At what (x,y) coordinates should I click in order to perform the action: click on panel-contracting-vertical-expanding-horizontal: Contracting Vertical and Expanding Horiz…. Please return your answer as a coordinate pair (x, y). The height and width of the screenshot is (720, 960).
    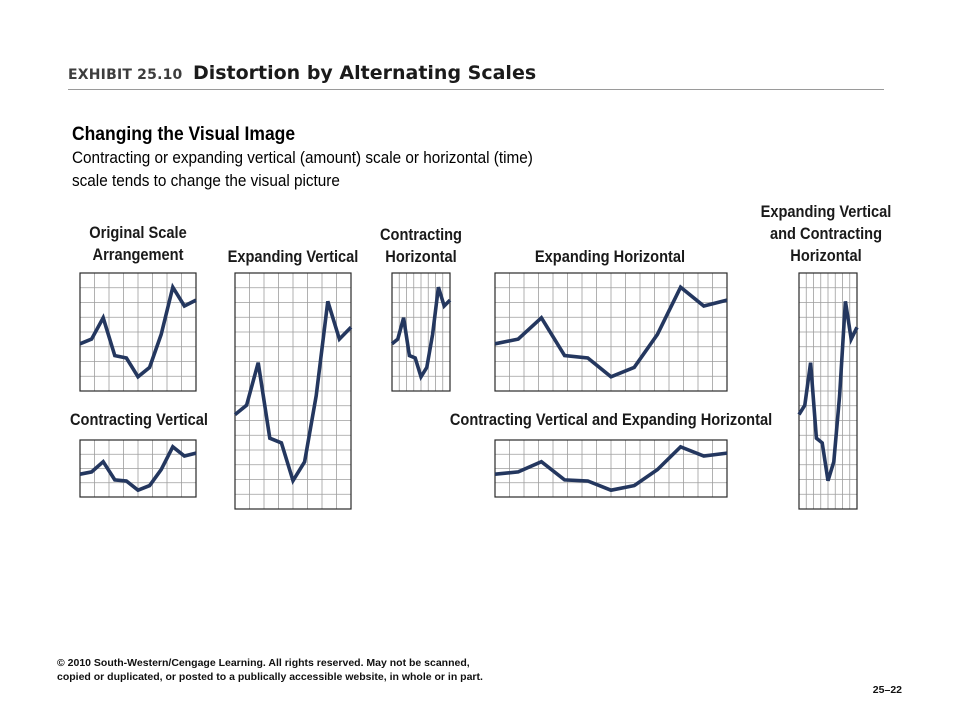
    Looking at the image, I should click on (611, 454).